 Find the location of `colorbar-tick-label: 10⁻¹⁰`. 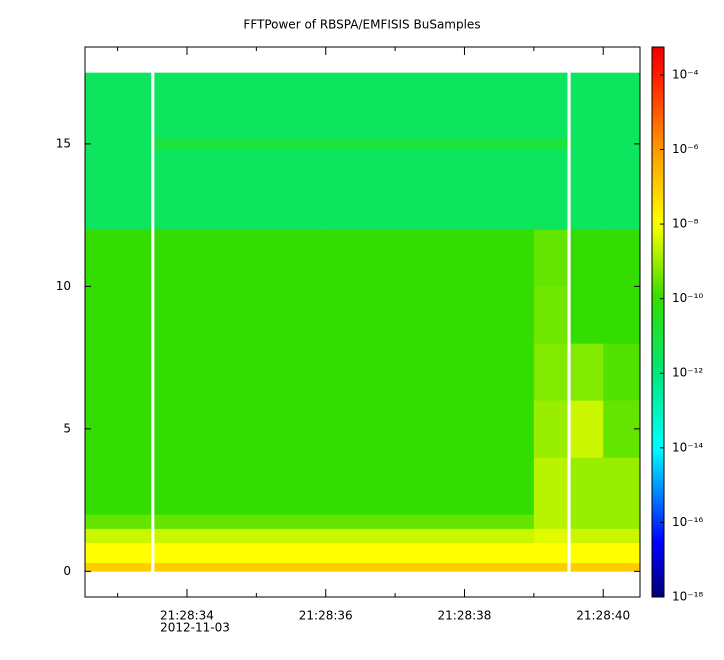

colorbar-tick-label: 10⁻¹⁰ is located at coordinates (687, 298).